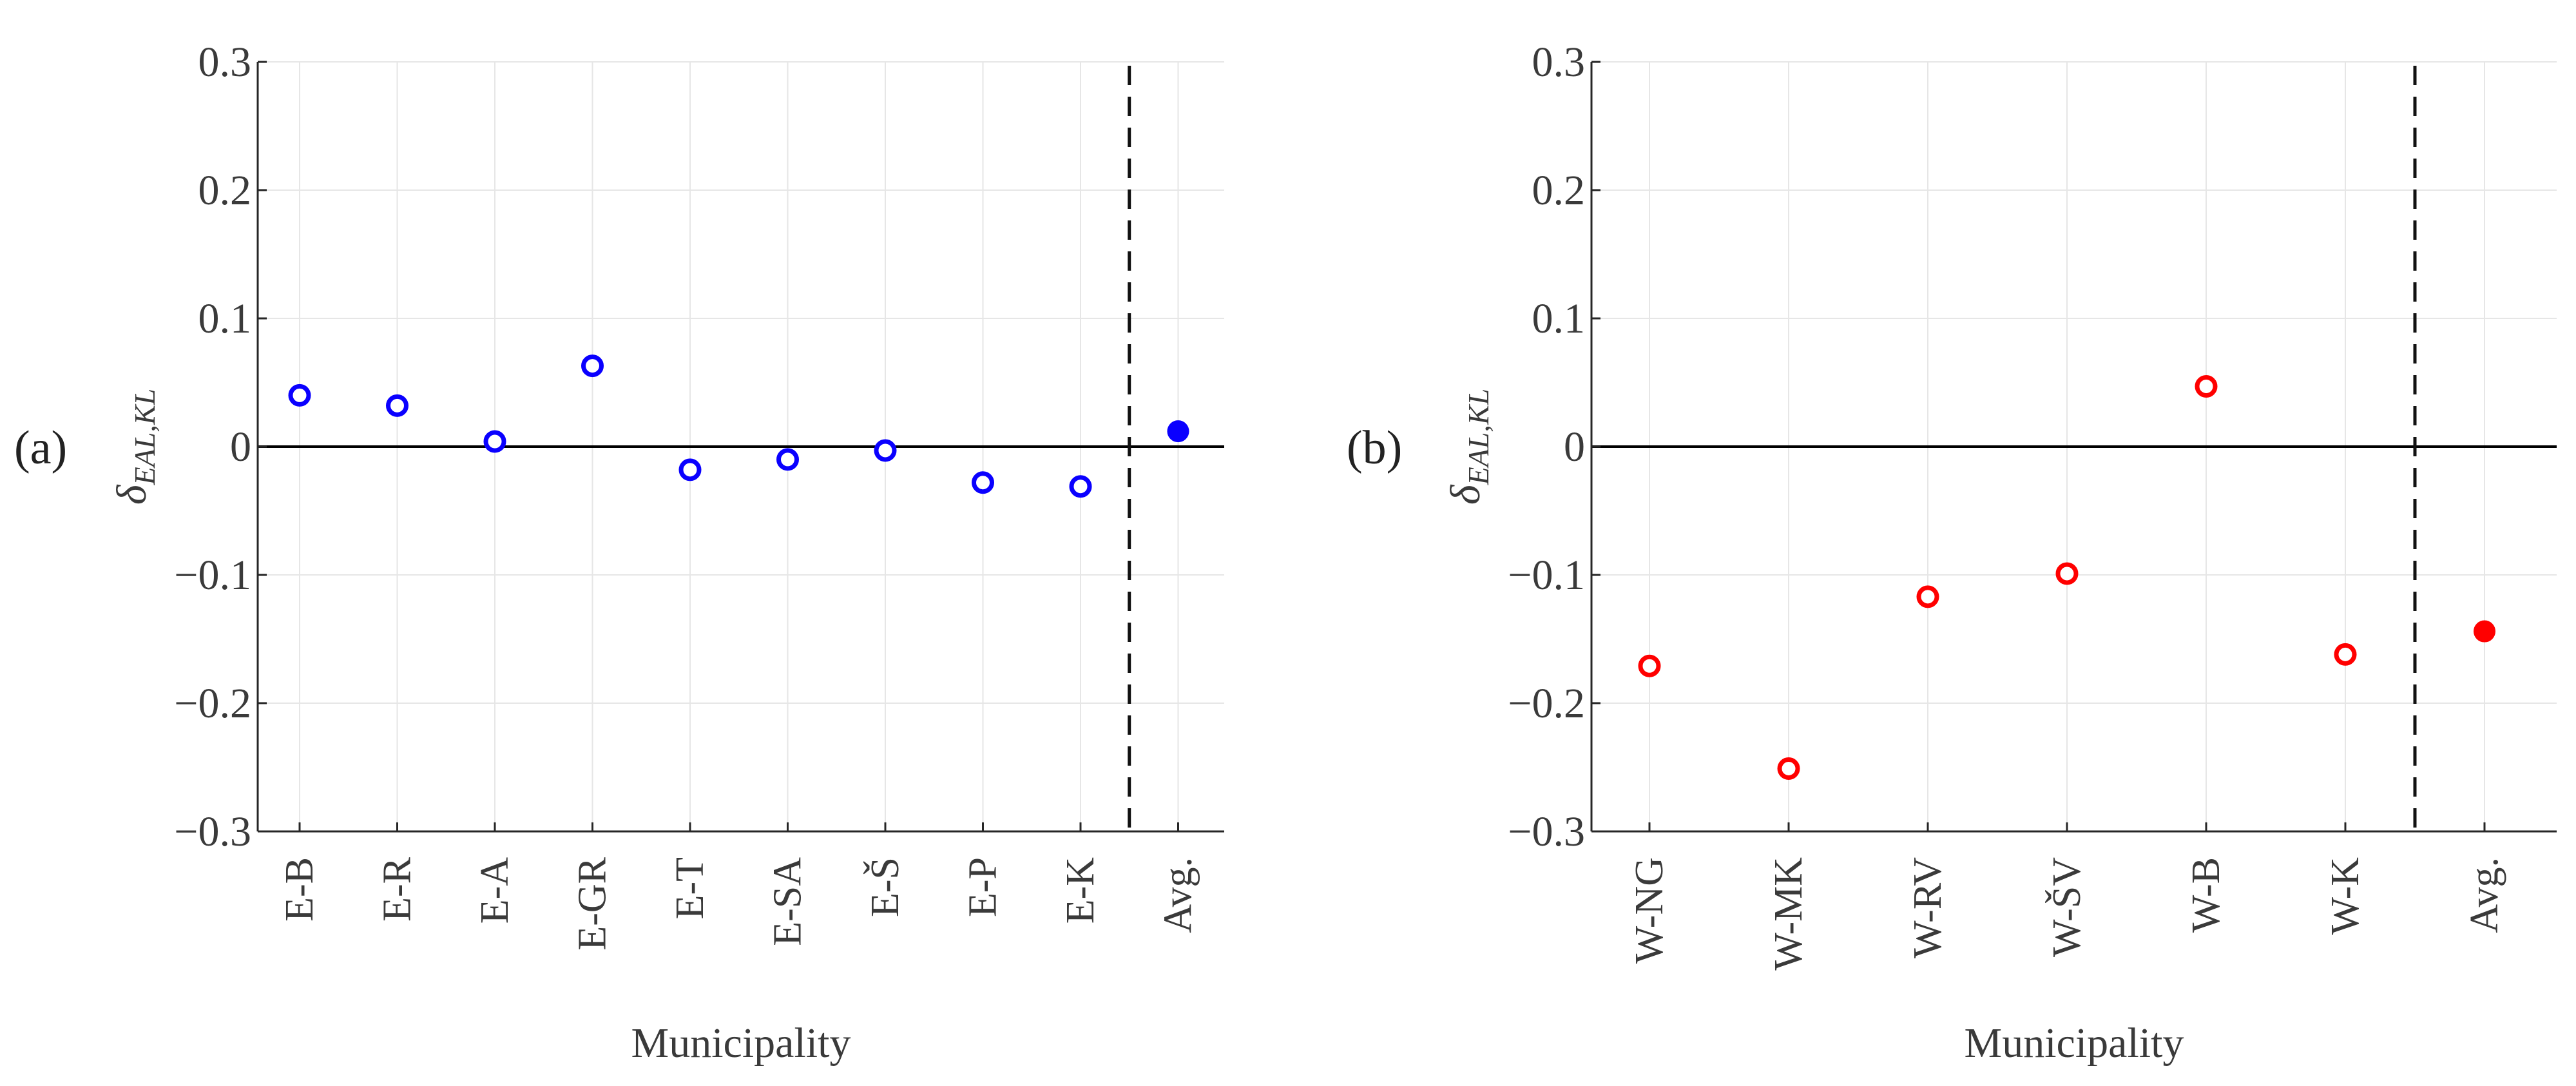  What do you see at coordinates (1081, 890) in the screenshot?
I see `x-tick-label: E-K` at bounding box center [1081, 890].